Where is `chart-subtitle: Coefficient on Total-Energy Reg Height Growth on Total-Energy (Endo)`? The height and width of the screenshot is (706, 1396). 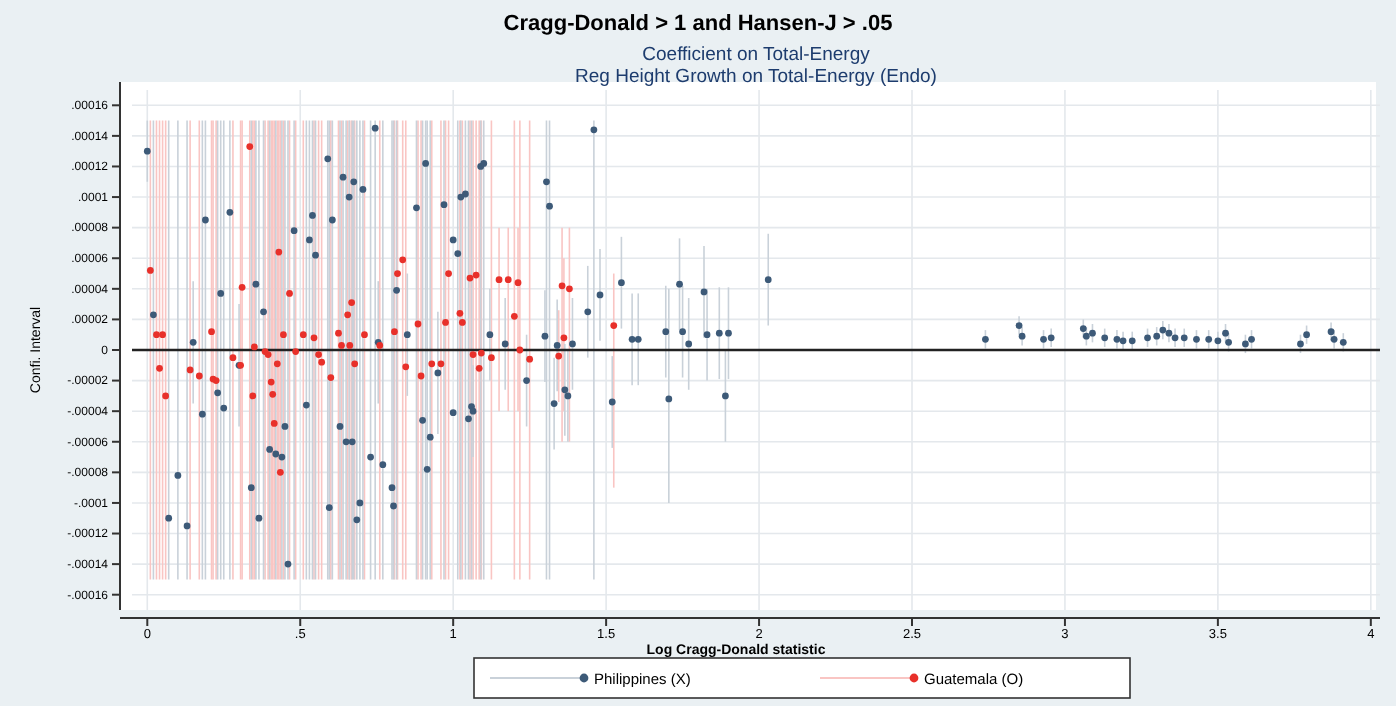
chart-subtitle: Coefficient on Total-Energy Reg Height Growth on Total-Energy (Endo) is located at coordinates (756, 66).